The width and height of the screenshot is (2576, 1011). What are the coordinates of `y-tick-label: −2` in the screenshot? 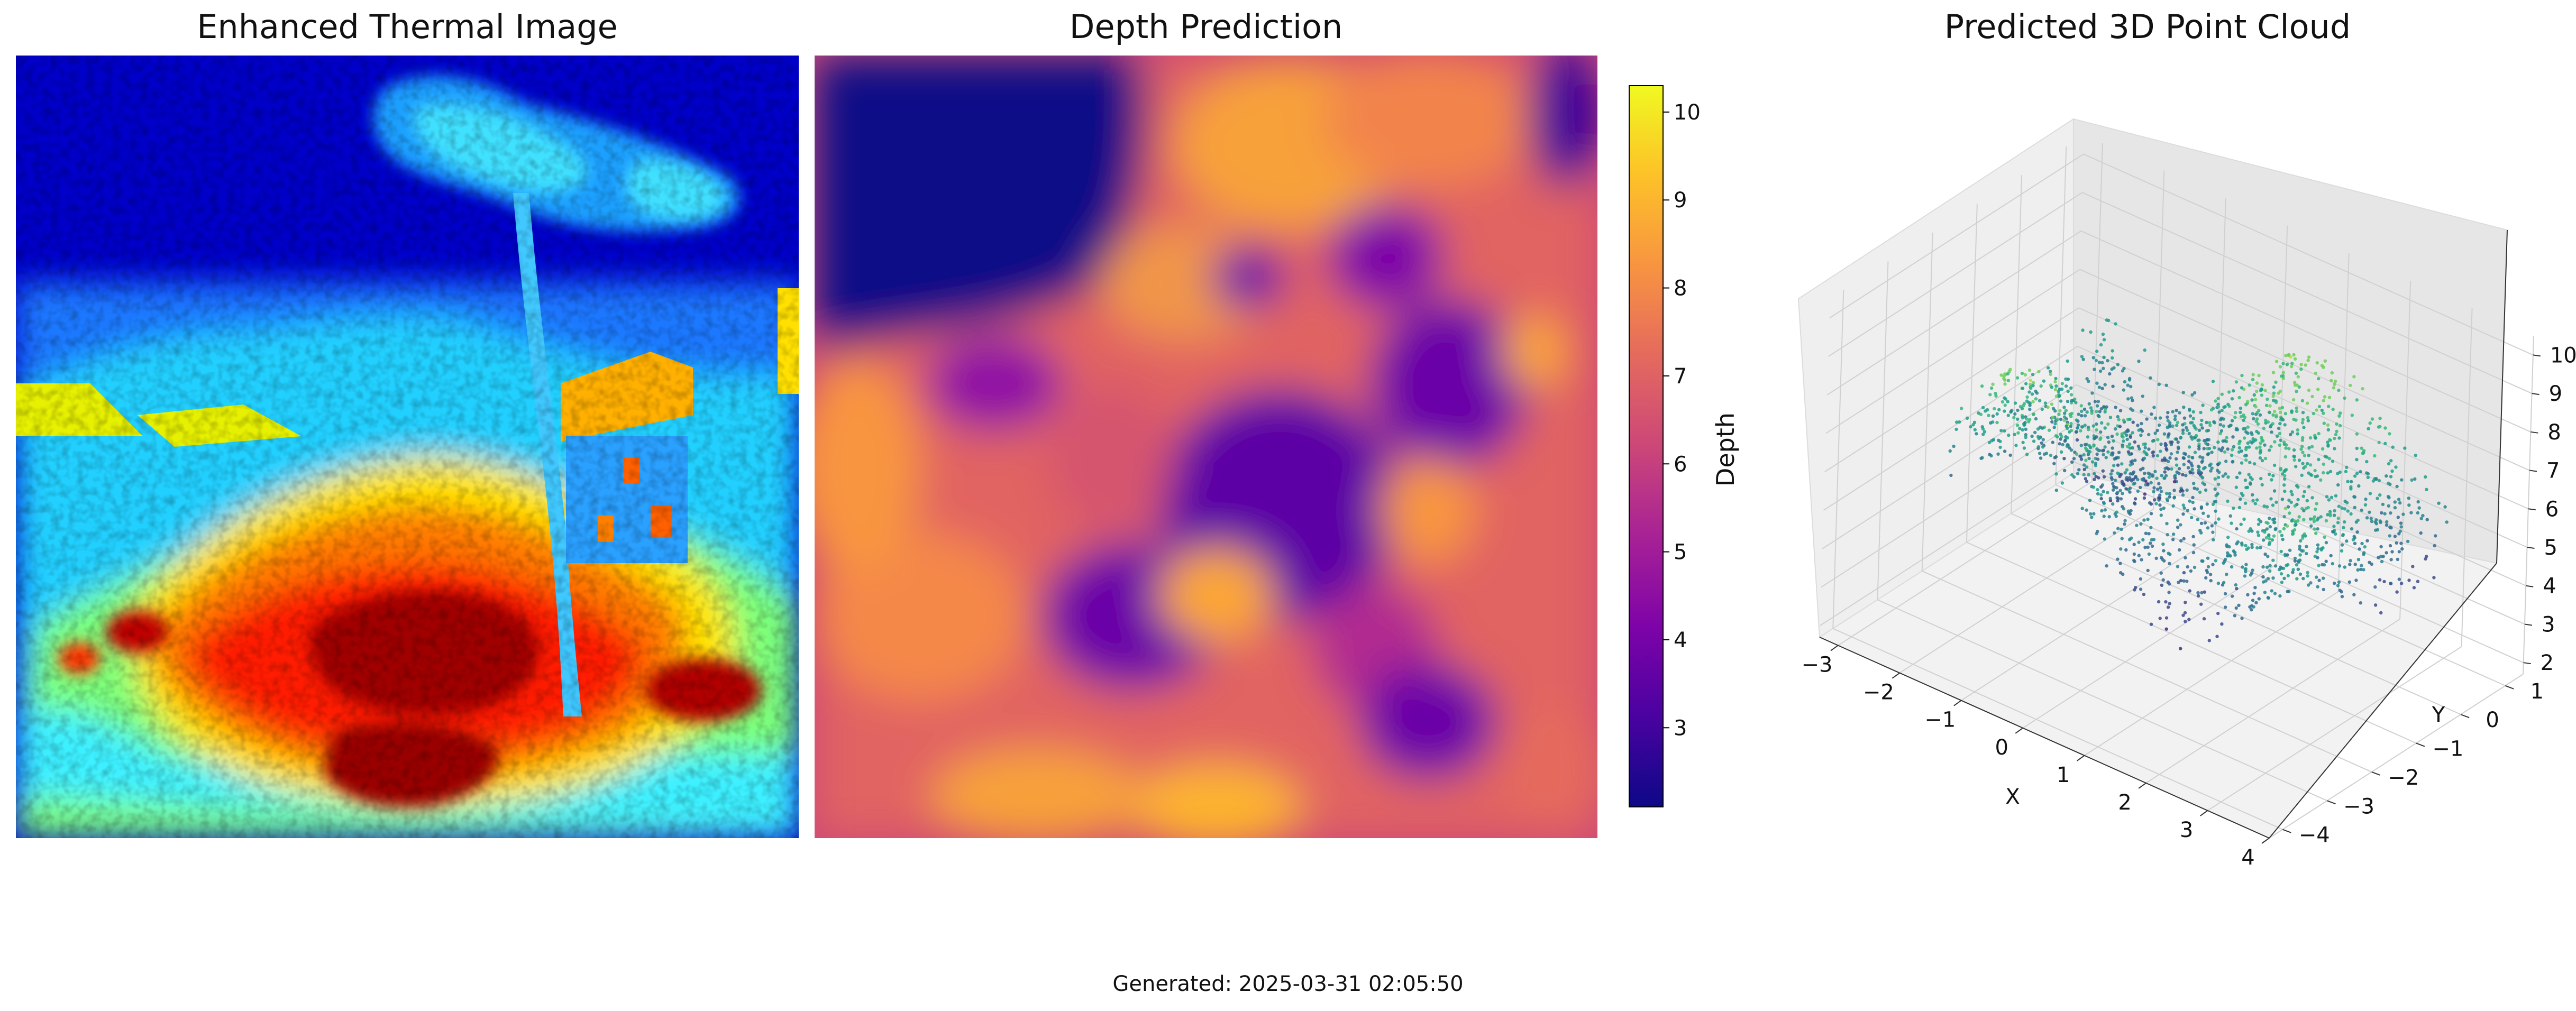 It's located at (2403, 778).